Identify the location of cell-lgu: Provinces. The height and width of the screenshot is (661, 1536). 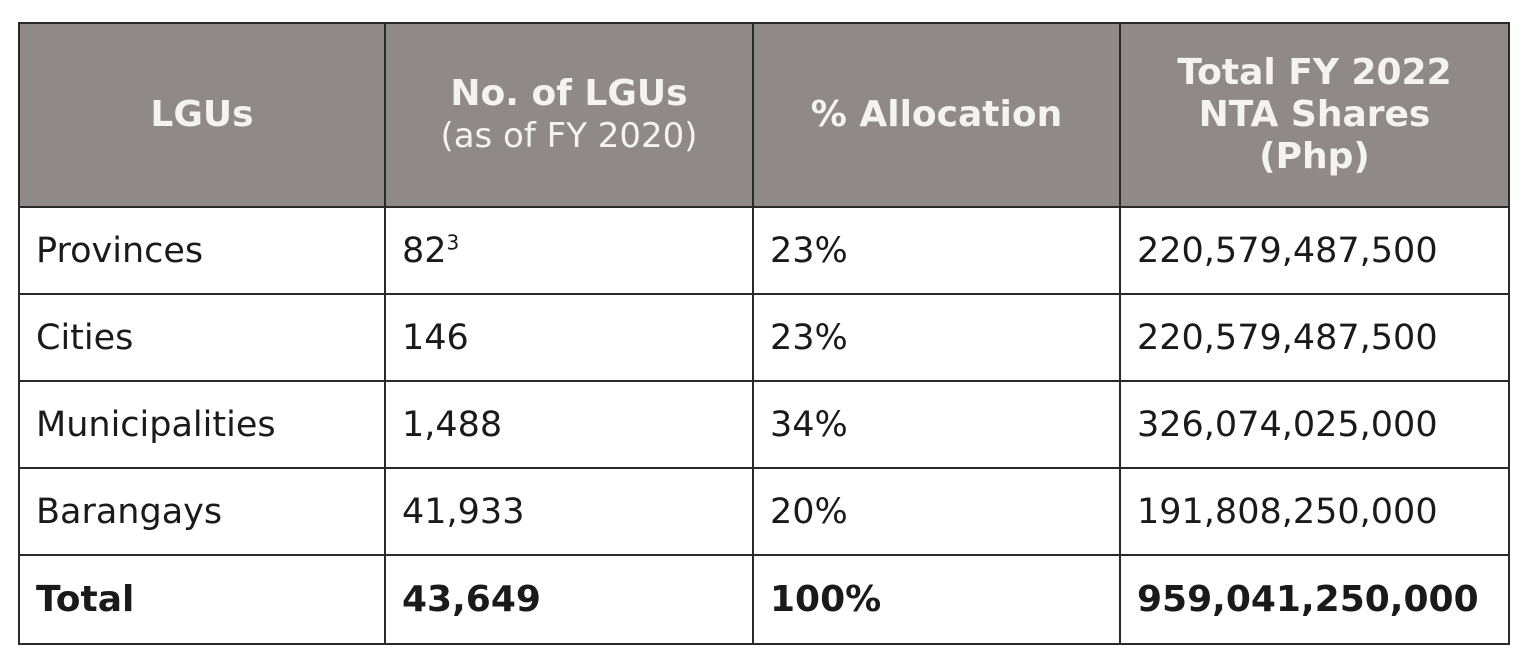
(202, 250).